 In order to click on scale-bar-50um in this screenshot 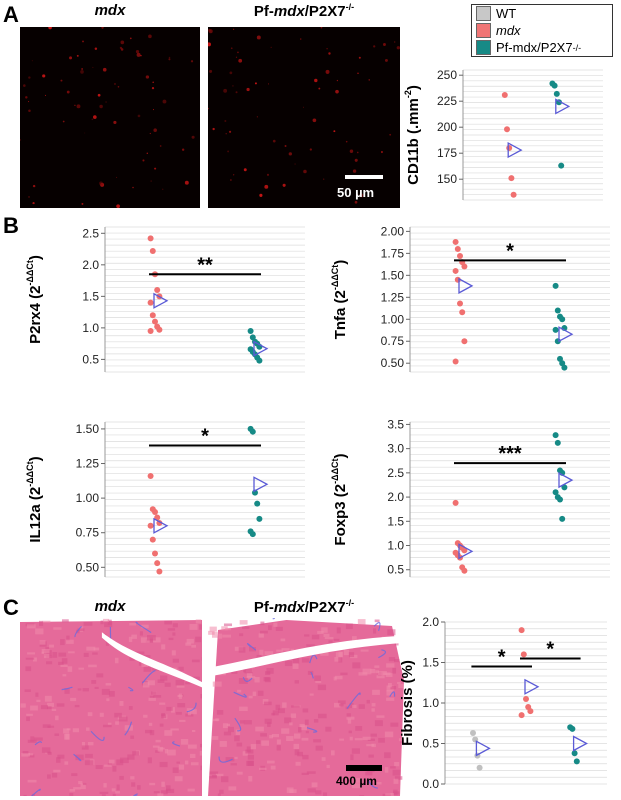, I will do `click(364, 177)`.